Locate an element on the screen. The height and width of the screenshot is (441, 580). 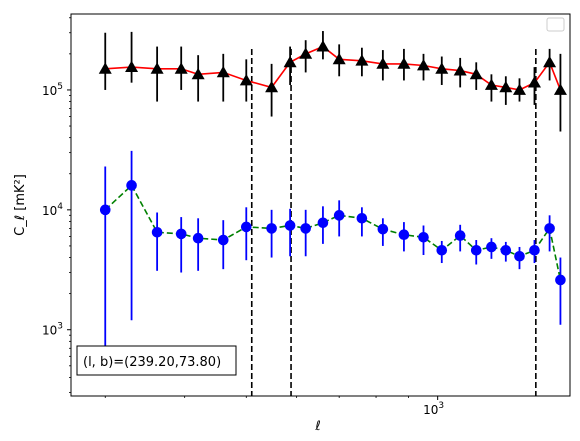
annotation-frame is located at coordinates (156, 360).